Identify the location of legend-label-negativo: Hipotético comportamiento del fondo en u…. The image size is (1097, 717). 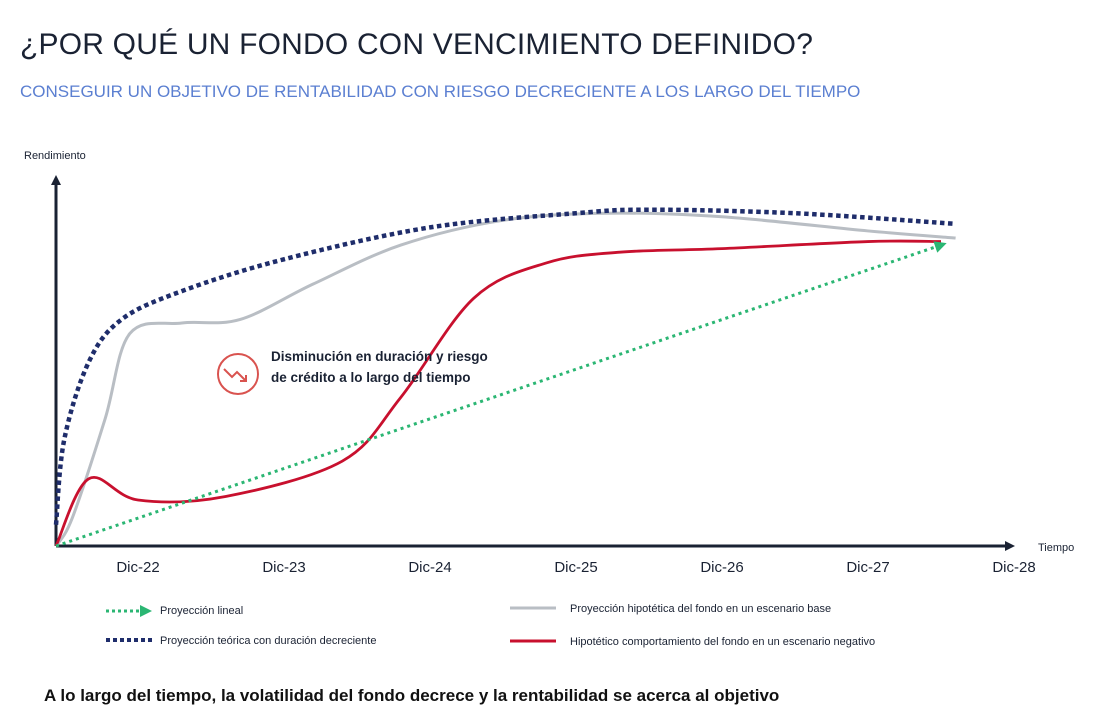
(723, 642).